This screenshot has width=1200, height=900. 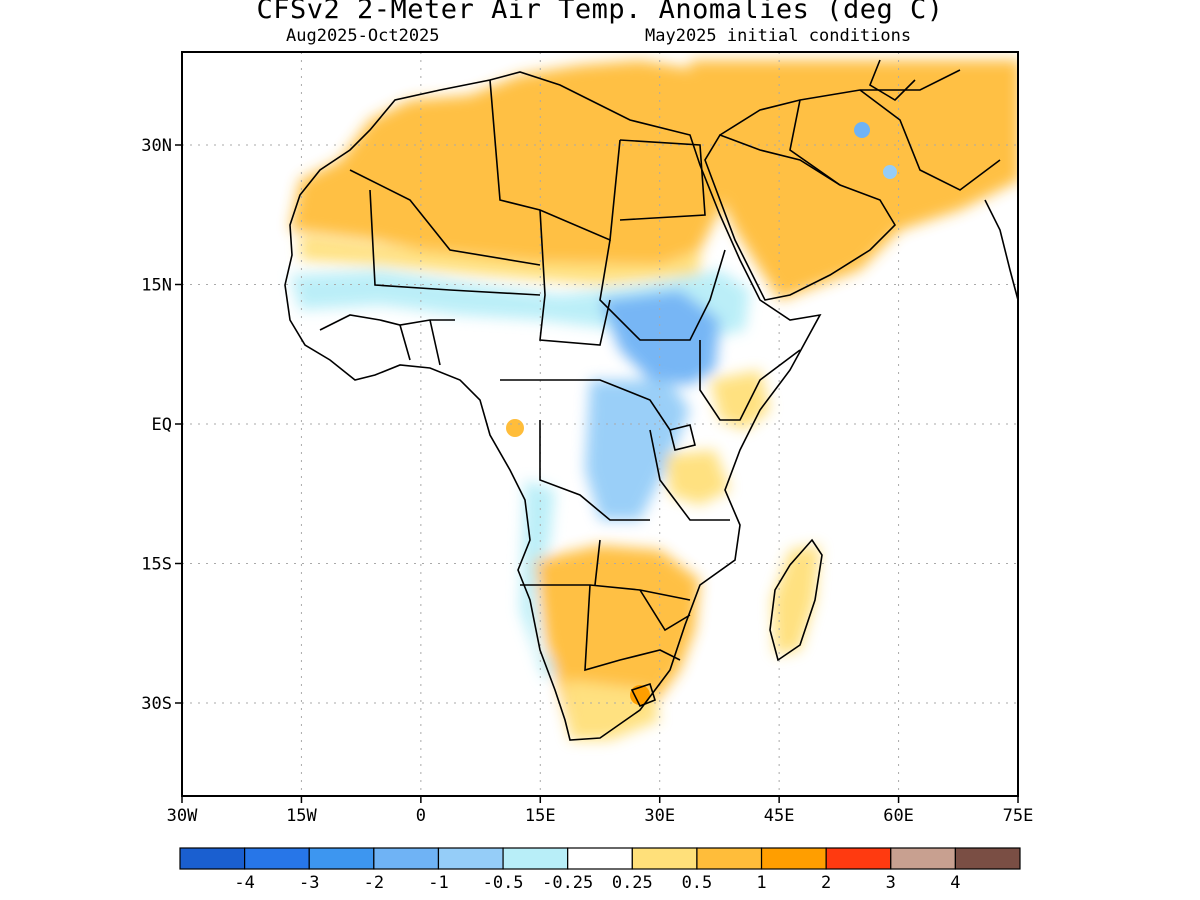 I want to click on lon-tick-label: 15W, so click(x=301, y=816).